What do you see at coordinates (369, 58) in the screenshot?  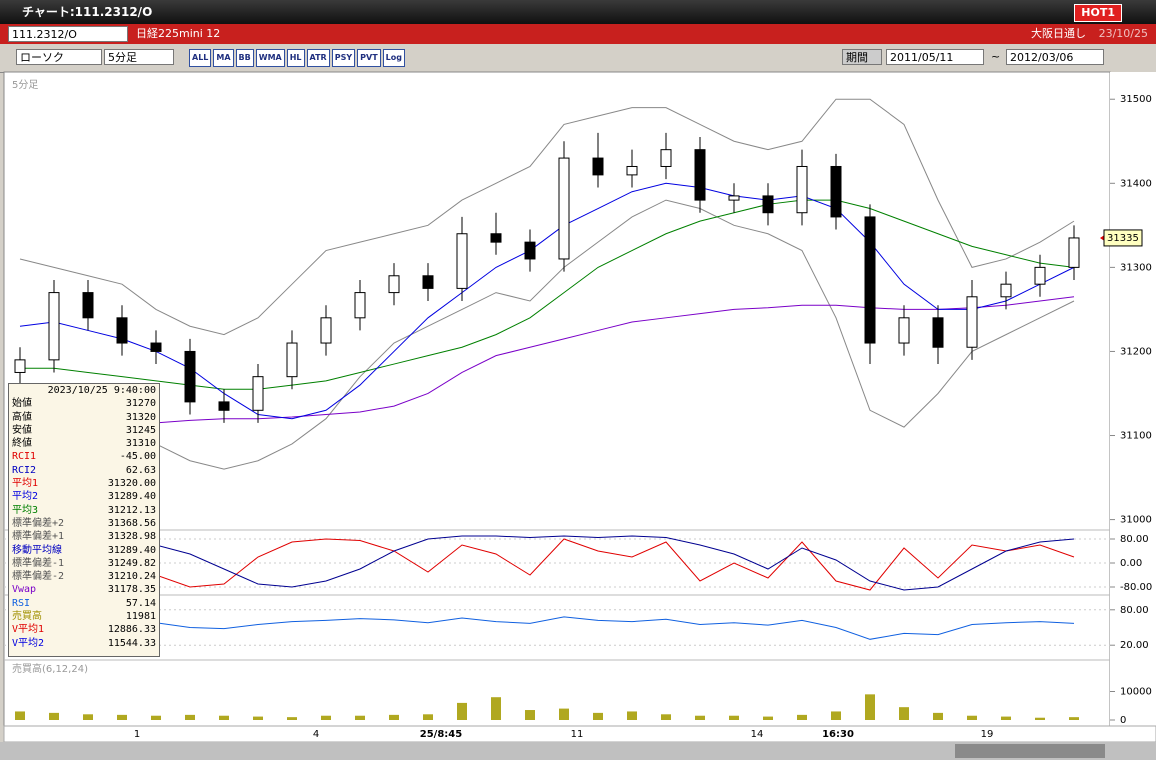 I see `tool-icon: PVT` at bounding box center [369, 58].